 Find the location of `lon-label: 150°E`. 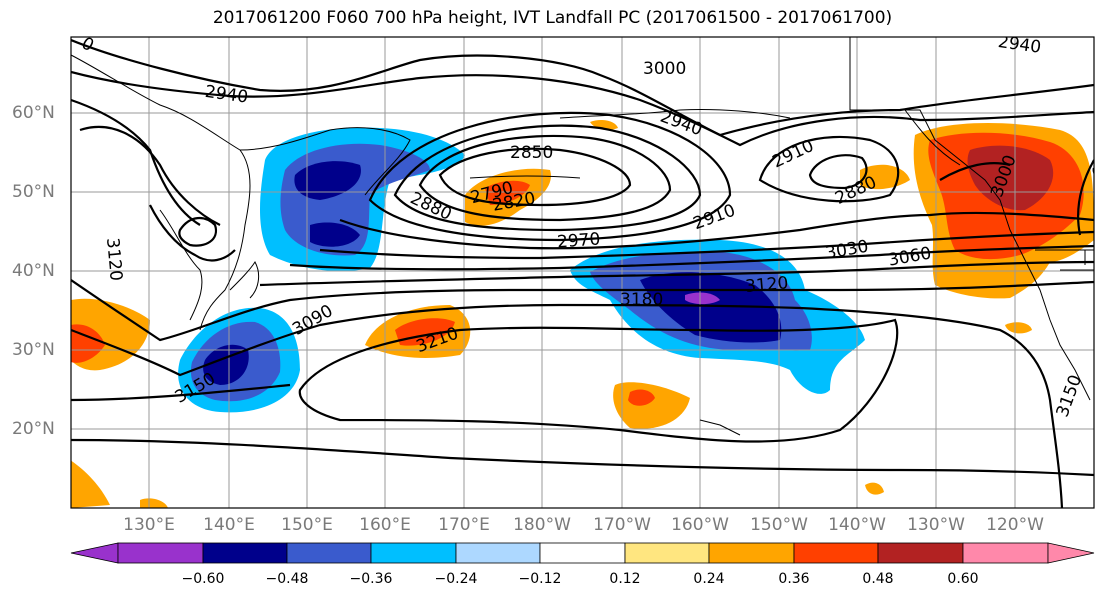

lon-label: 150°E is located at coordinates (307, 525).